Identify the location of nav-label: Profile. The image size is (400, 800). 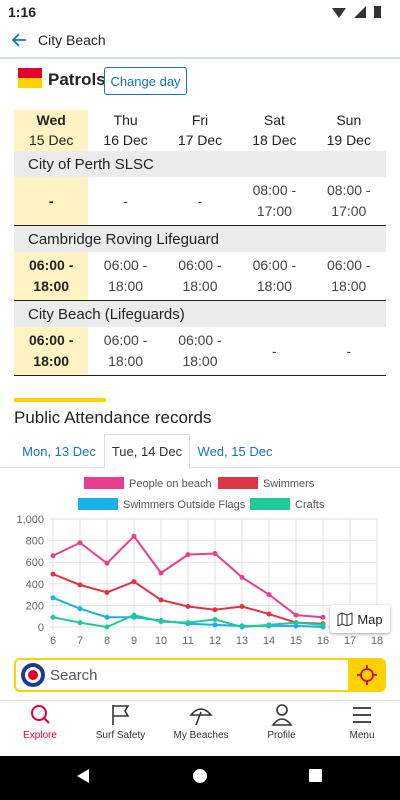
(281, 735).